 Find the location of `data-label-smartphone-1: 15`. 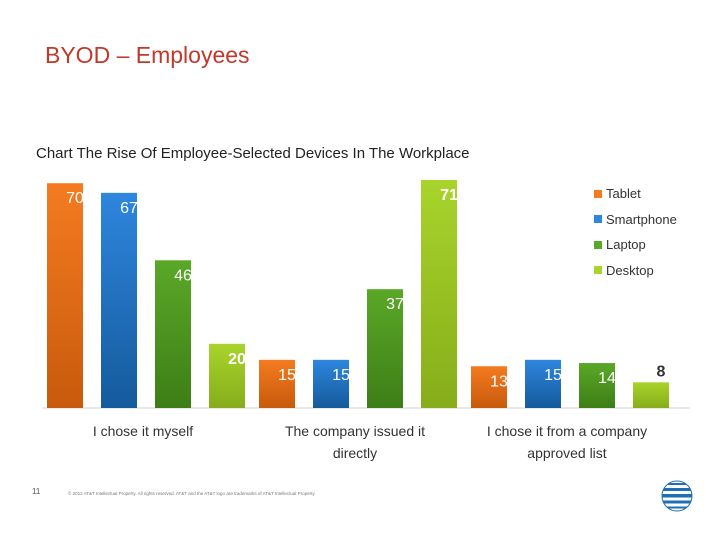

data-label-smartphone-1: 15 is located at coordinates (341, 375).